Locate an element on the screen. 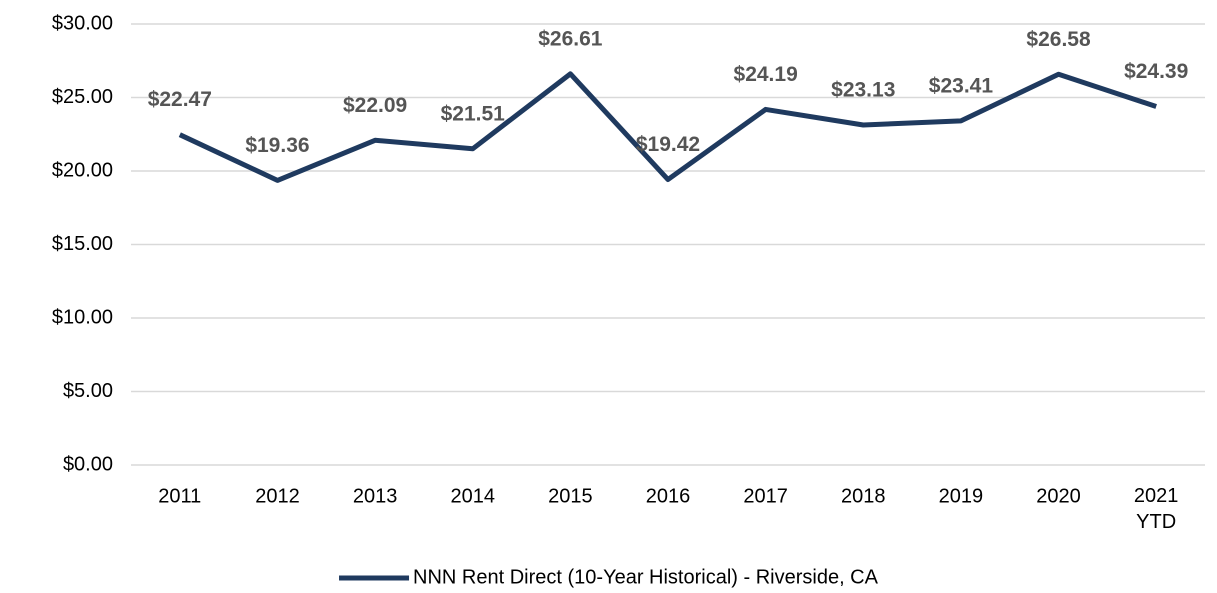 Image resolution: width=1217 pixels, height=593 pixels. data-label: $24.19 is located at coordinates (766, 74).